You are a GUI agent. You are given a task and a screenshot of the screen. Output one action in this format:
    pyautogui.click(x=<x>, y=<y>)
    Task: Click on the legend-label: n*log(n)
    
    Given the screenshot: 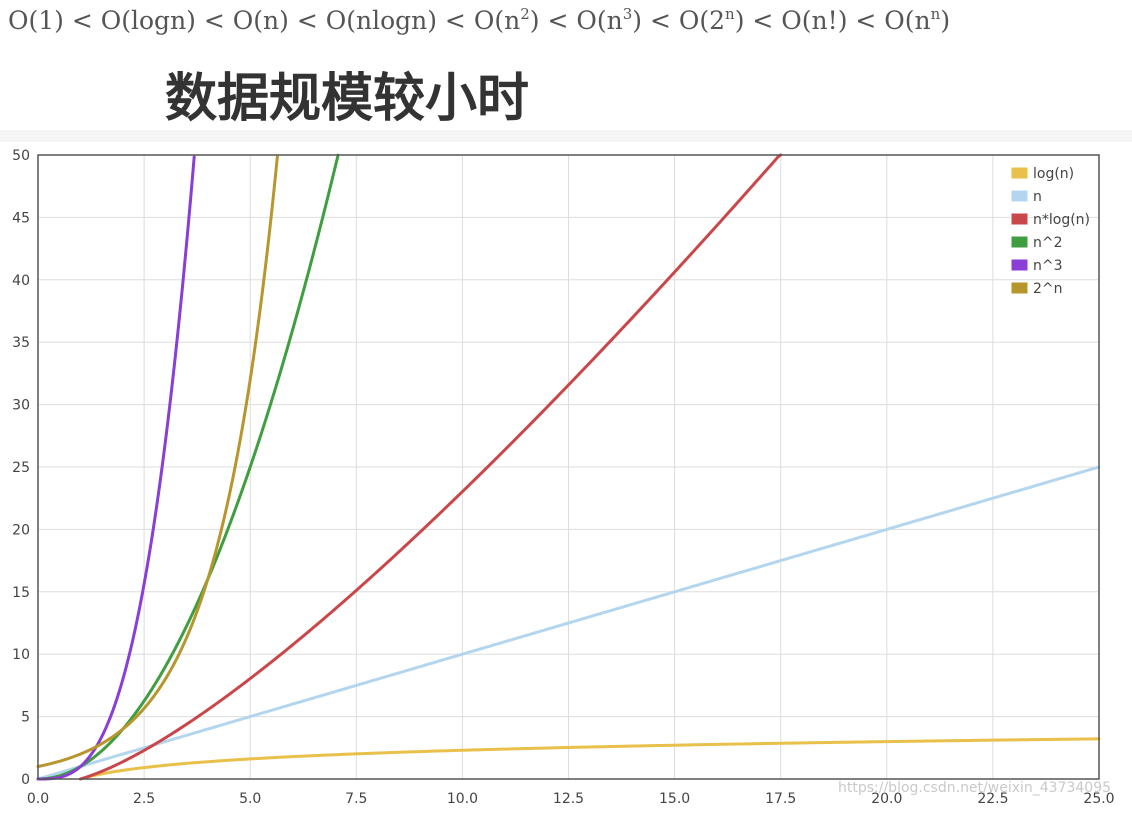 What is the action you would take?
    pyautogui.click(x=1061, y=220)
    